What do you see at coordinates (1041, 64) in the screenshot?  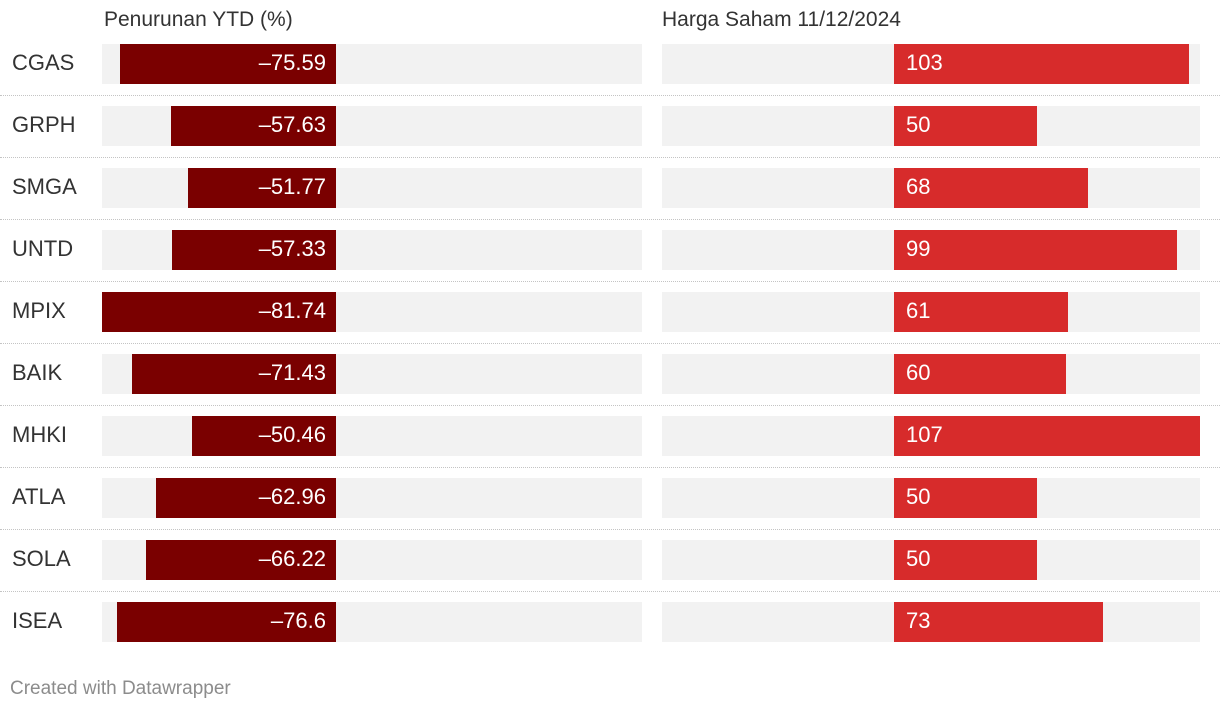 I see `price-bar: 103` at bounding box center [1041, 64].